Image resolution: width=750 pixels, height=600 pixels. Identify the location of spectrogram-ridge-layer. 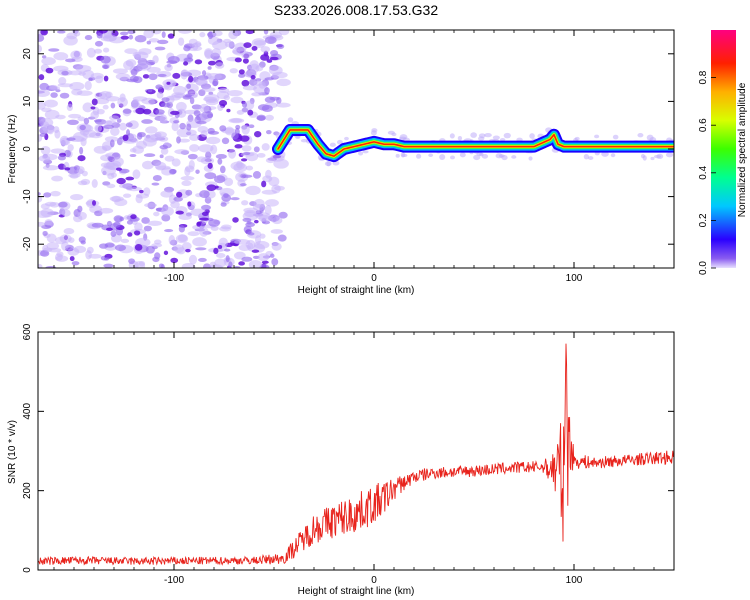
(475, 143).